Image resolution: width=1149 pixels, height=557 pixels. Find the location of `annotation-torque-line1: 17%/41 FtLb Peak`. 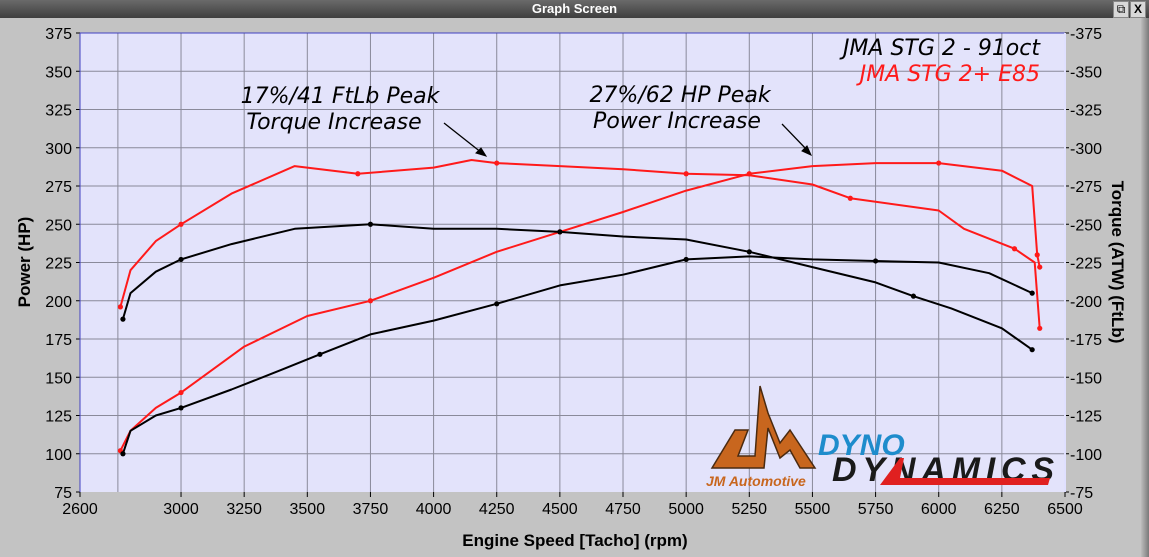

annotation-torque-line1: 17%/41 FtLb Peak is located at coordinates (341, 96).